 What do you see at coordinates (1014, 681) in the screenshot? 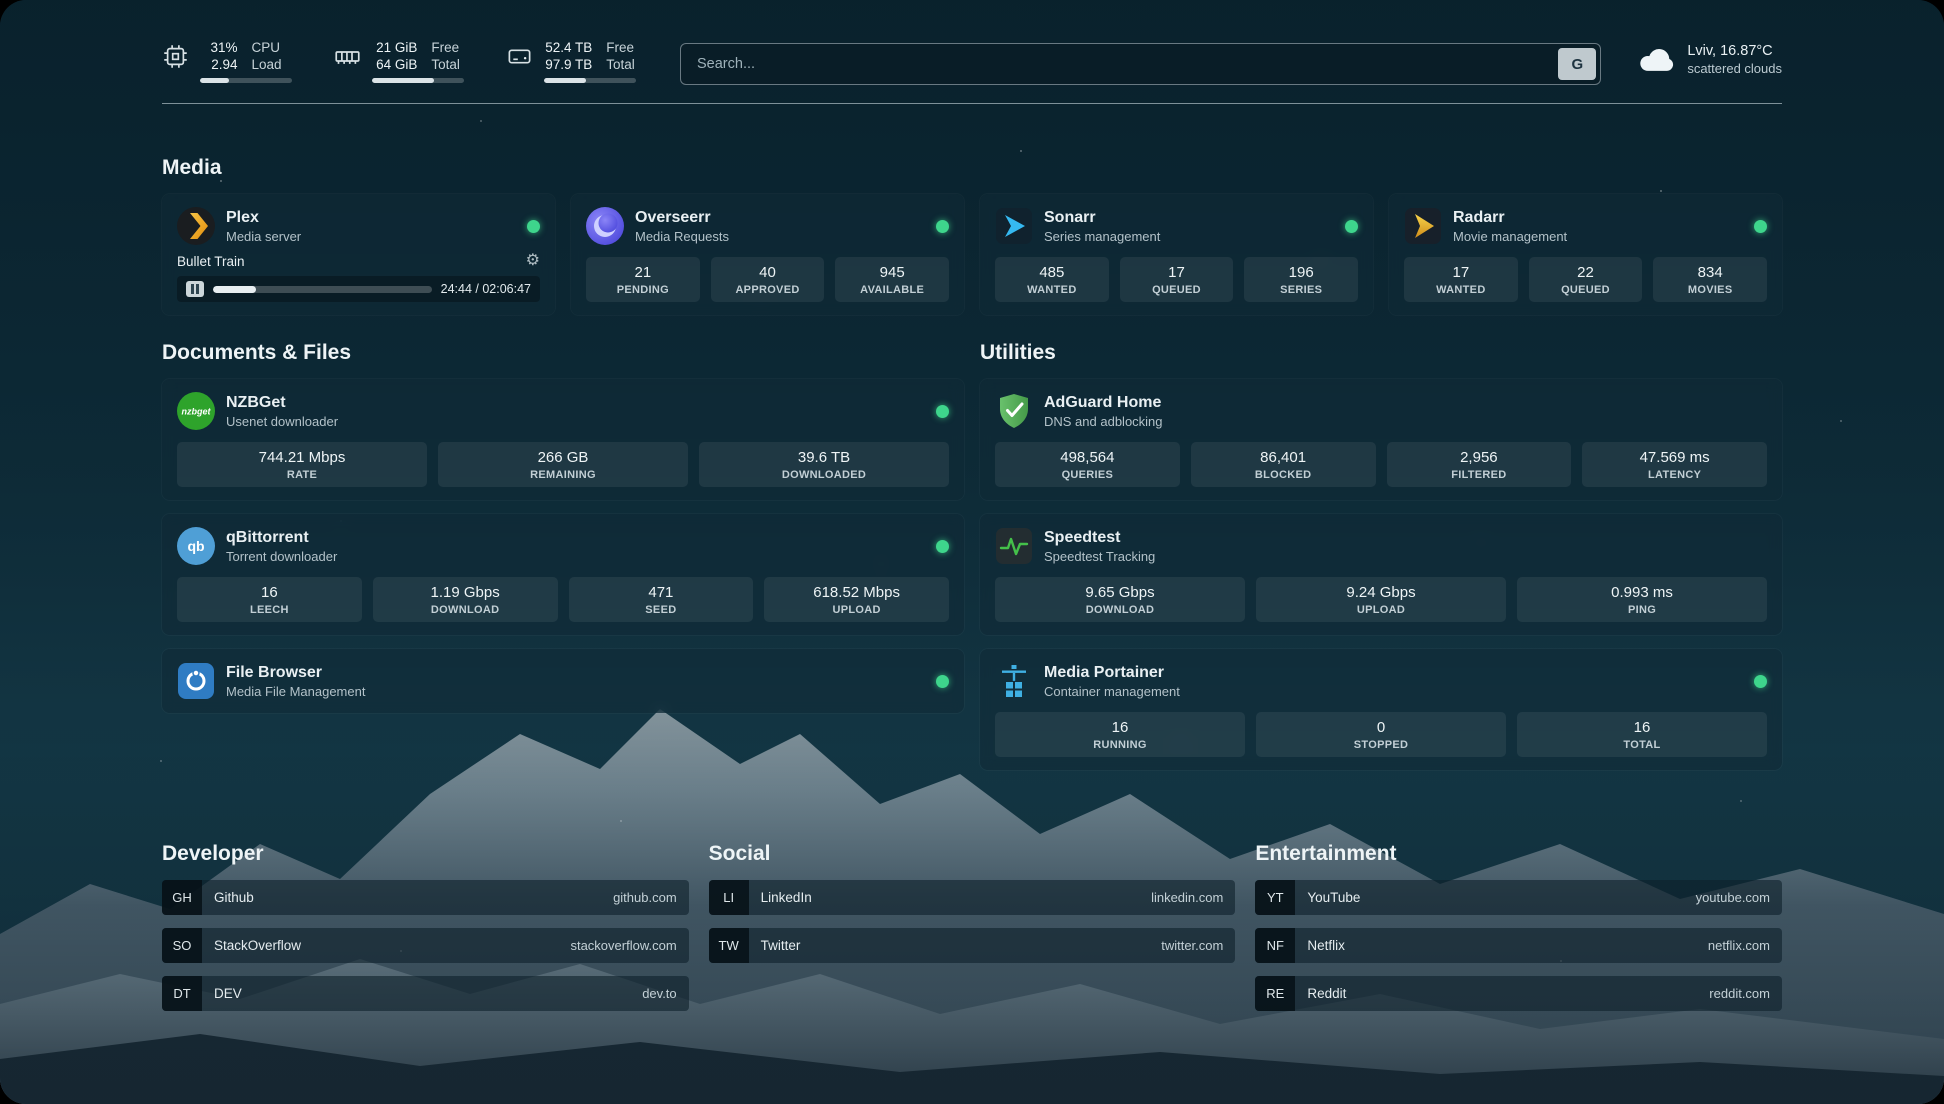
I see `portainer-icon` at bounding box center [1014, 681].